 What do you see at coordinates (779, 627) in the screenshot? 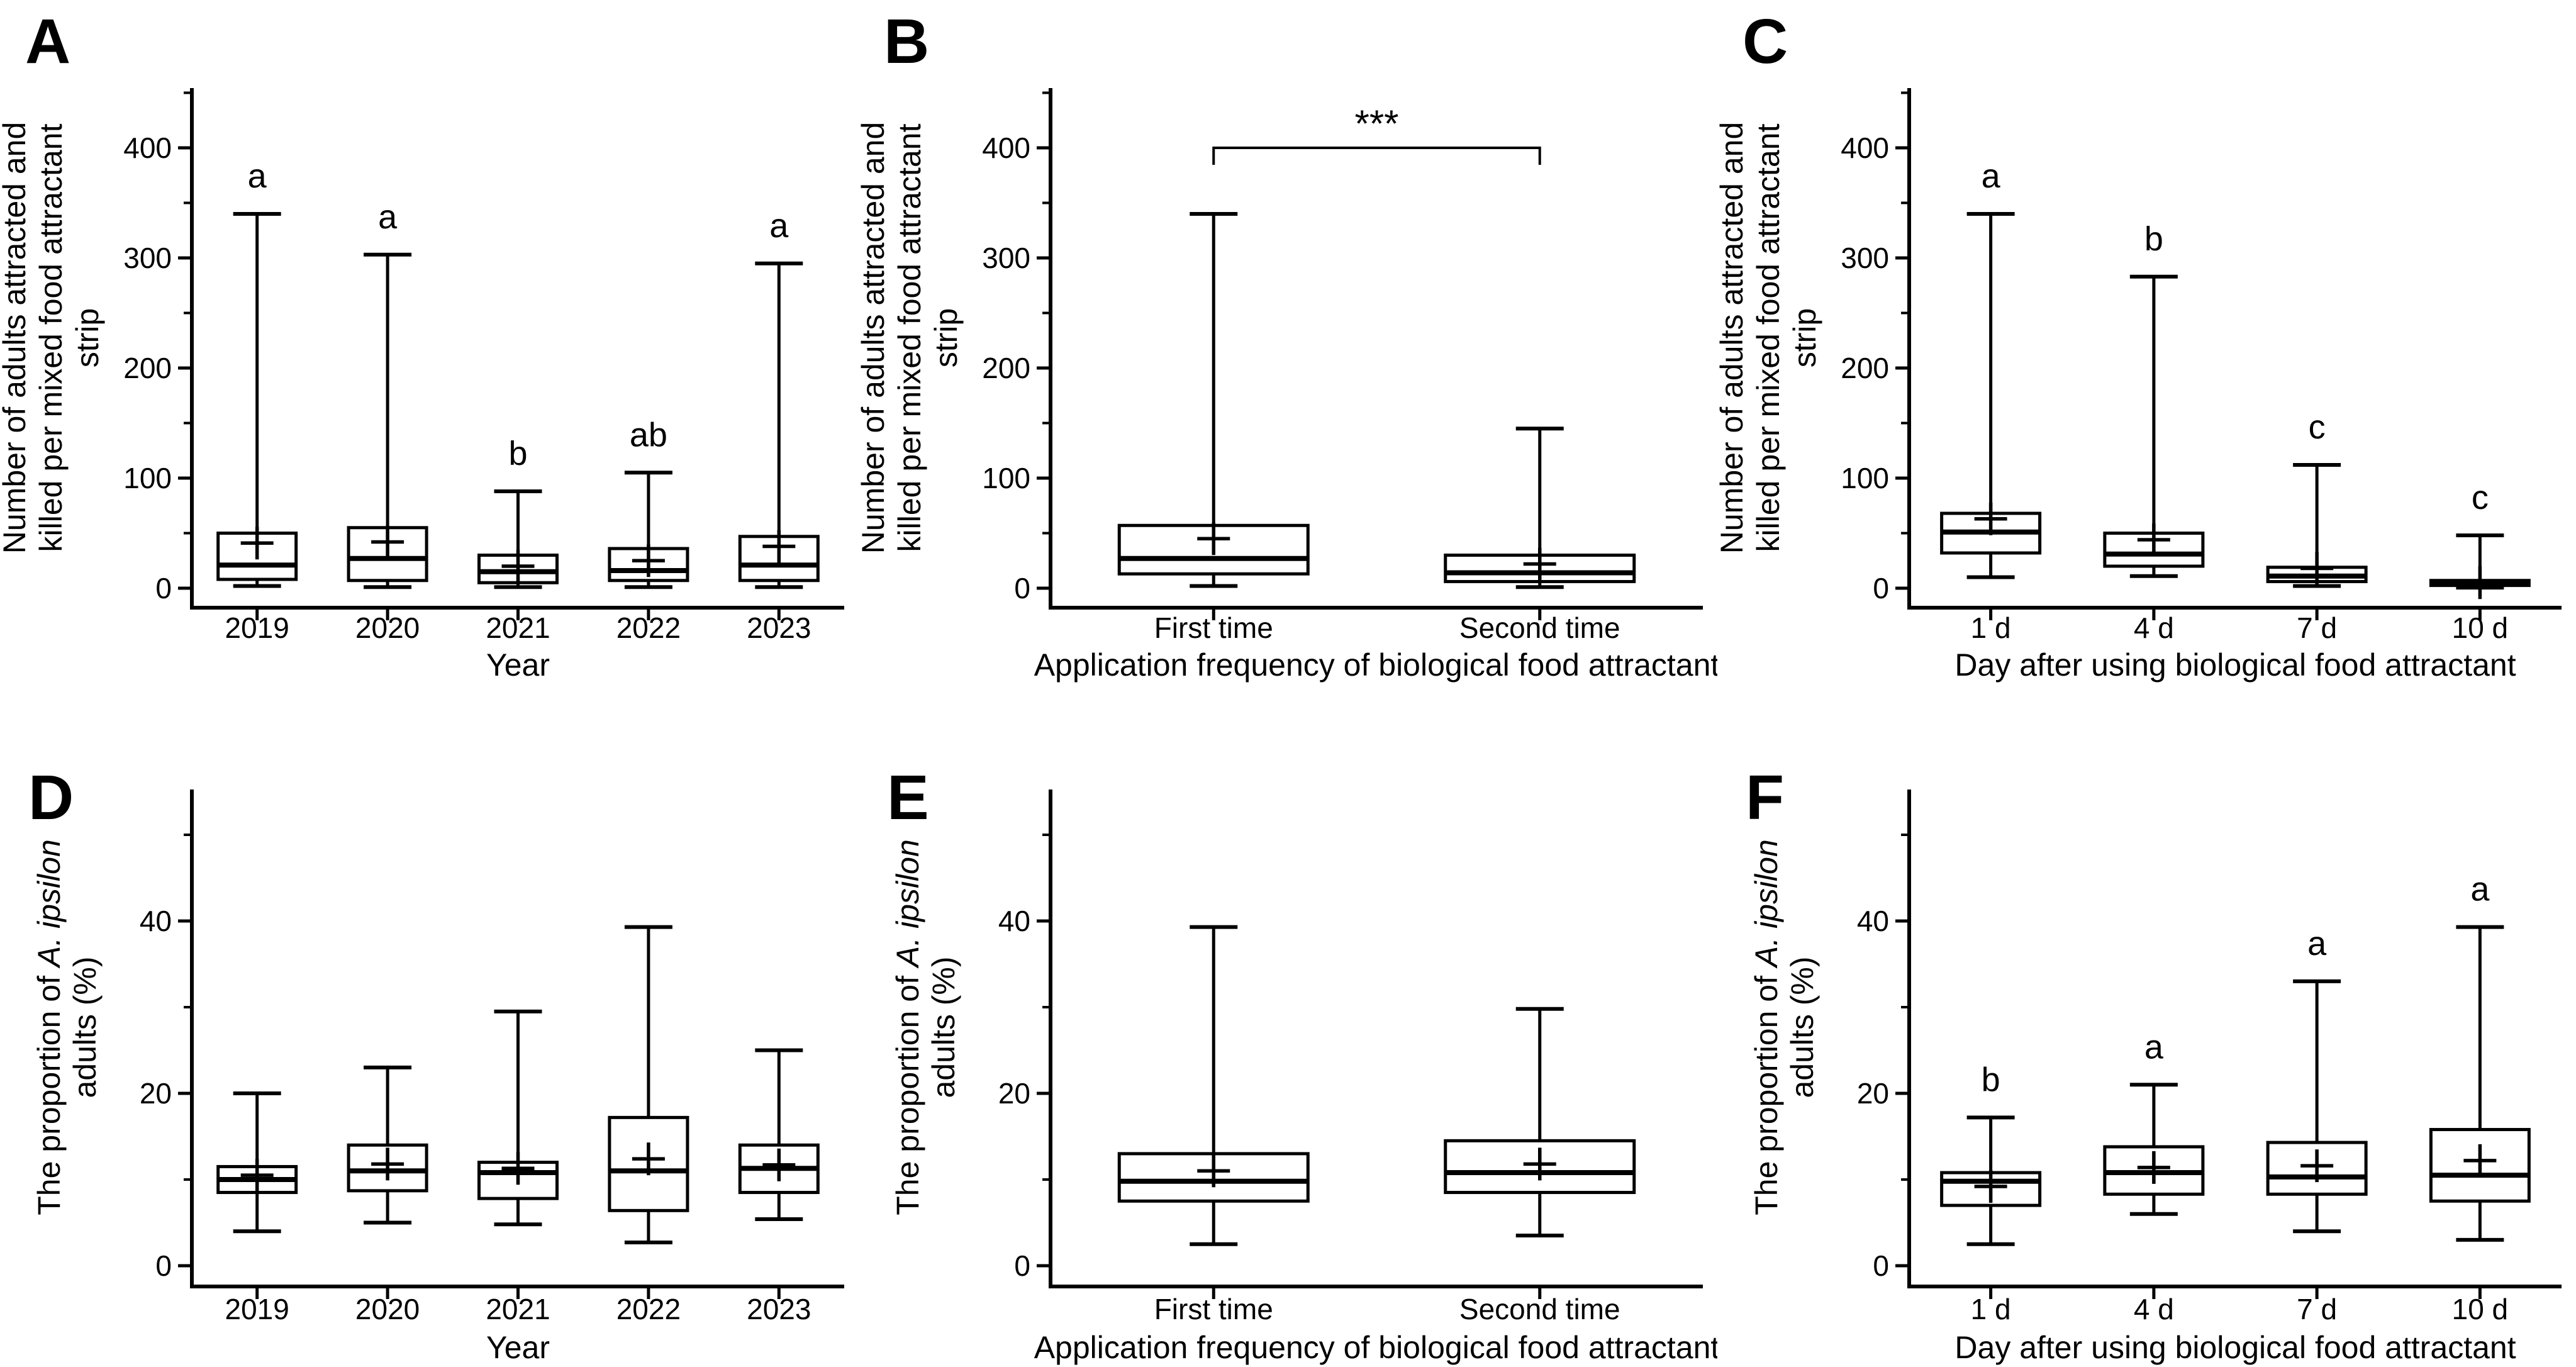
I see `x-category-label: 2023` at bounding box center [779, 627].